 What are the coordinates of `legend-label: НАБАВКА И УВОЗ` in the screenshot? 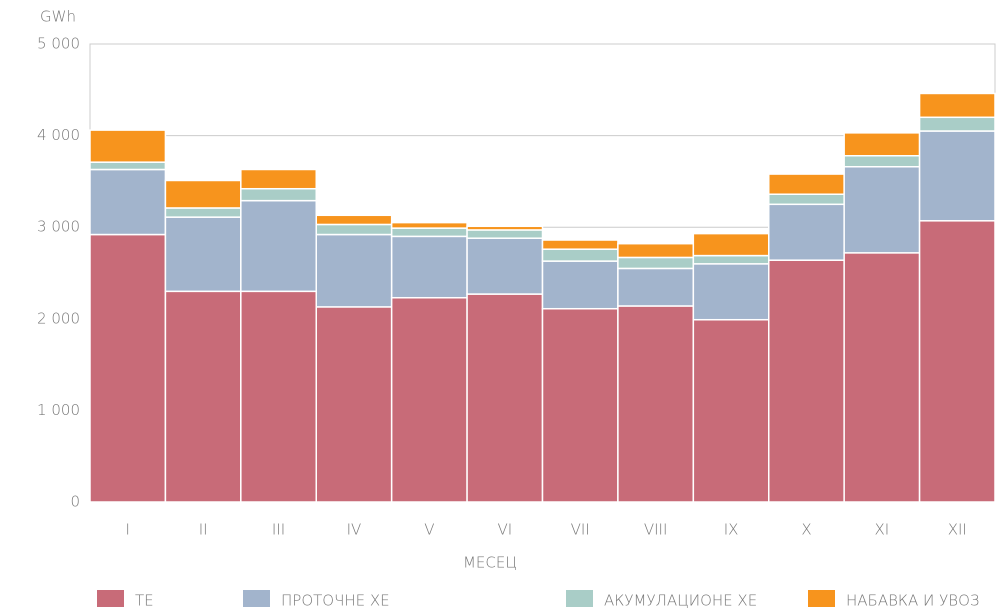 It's located at (912, 601).